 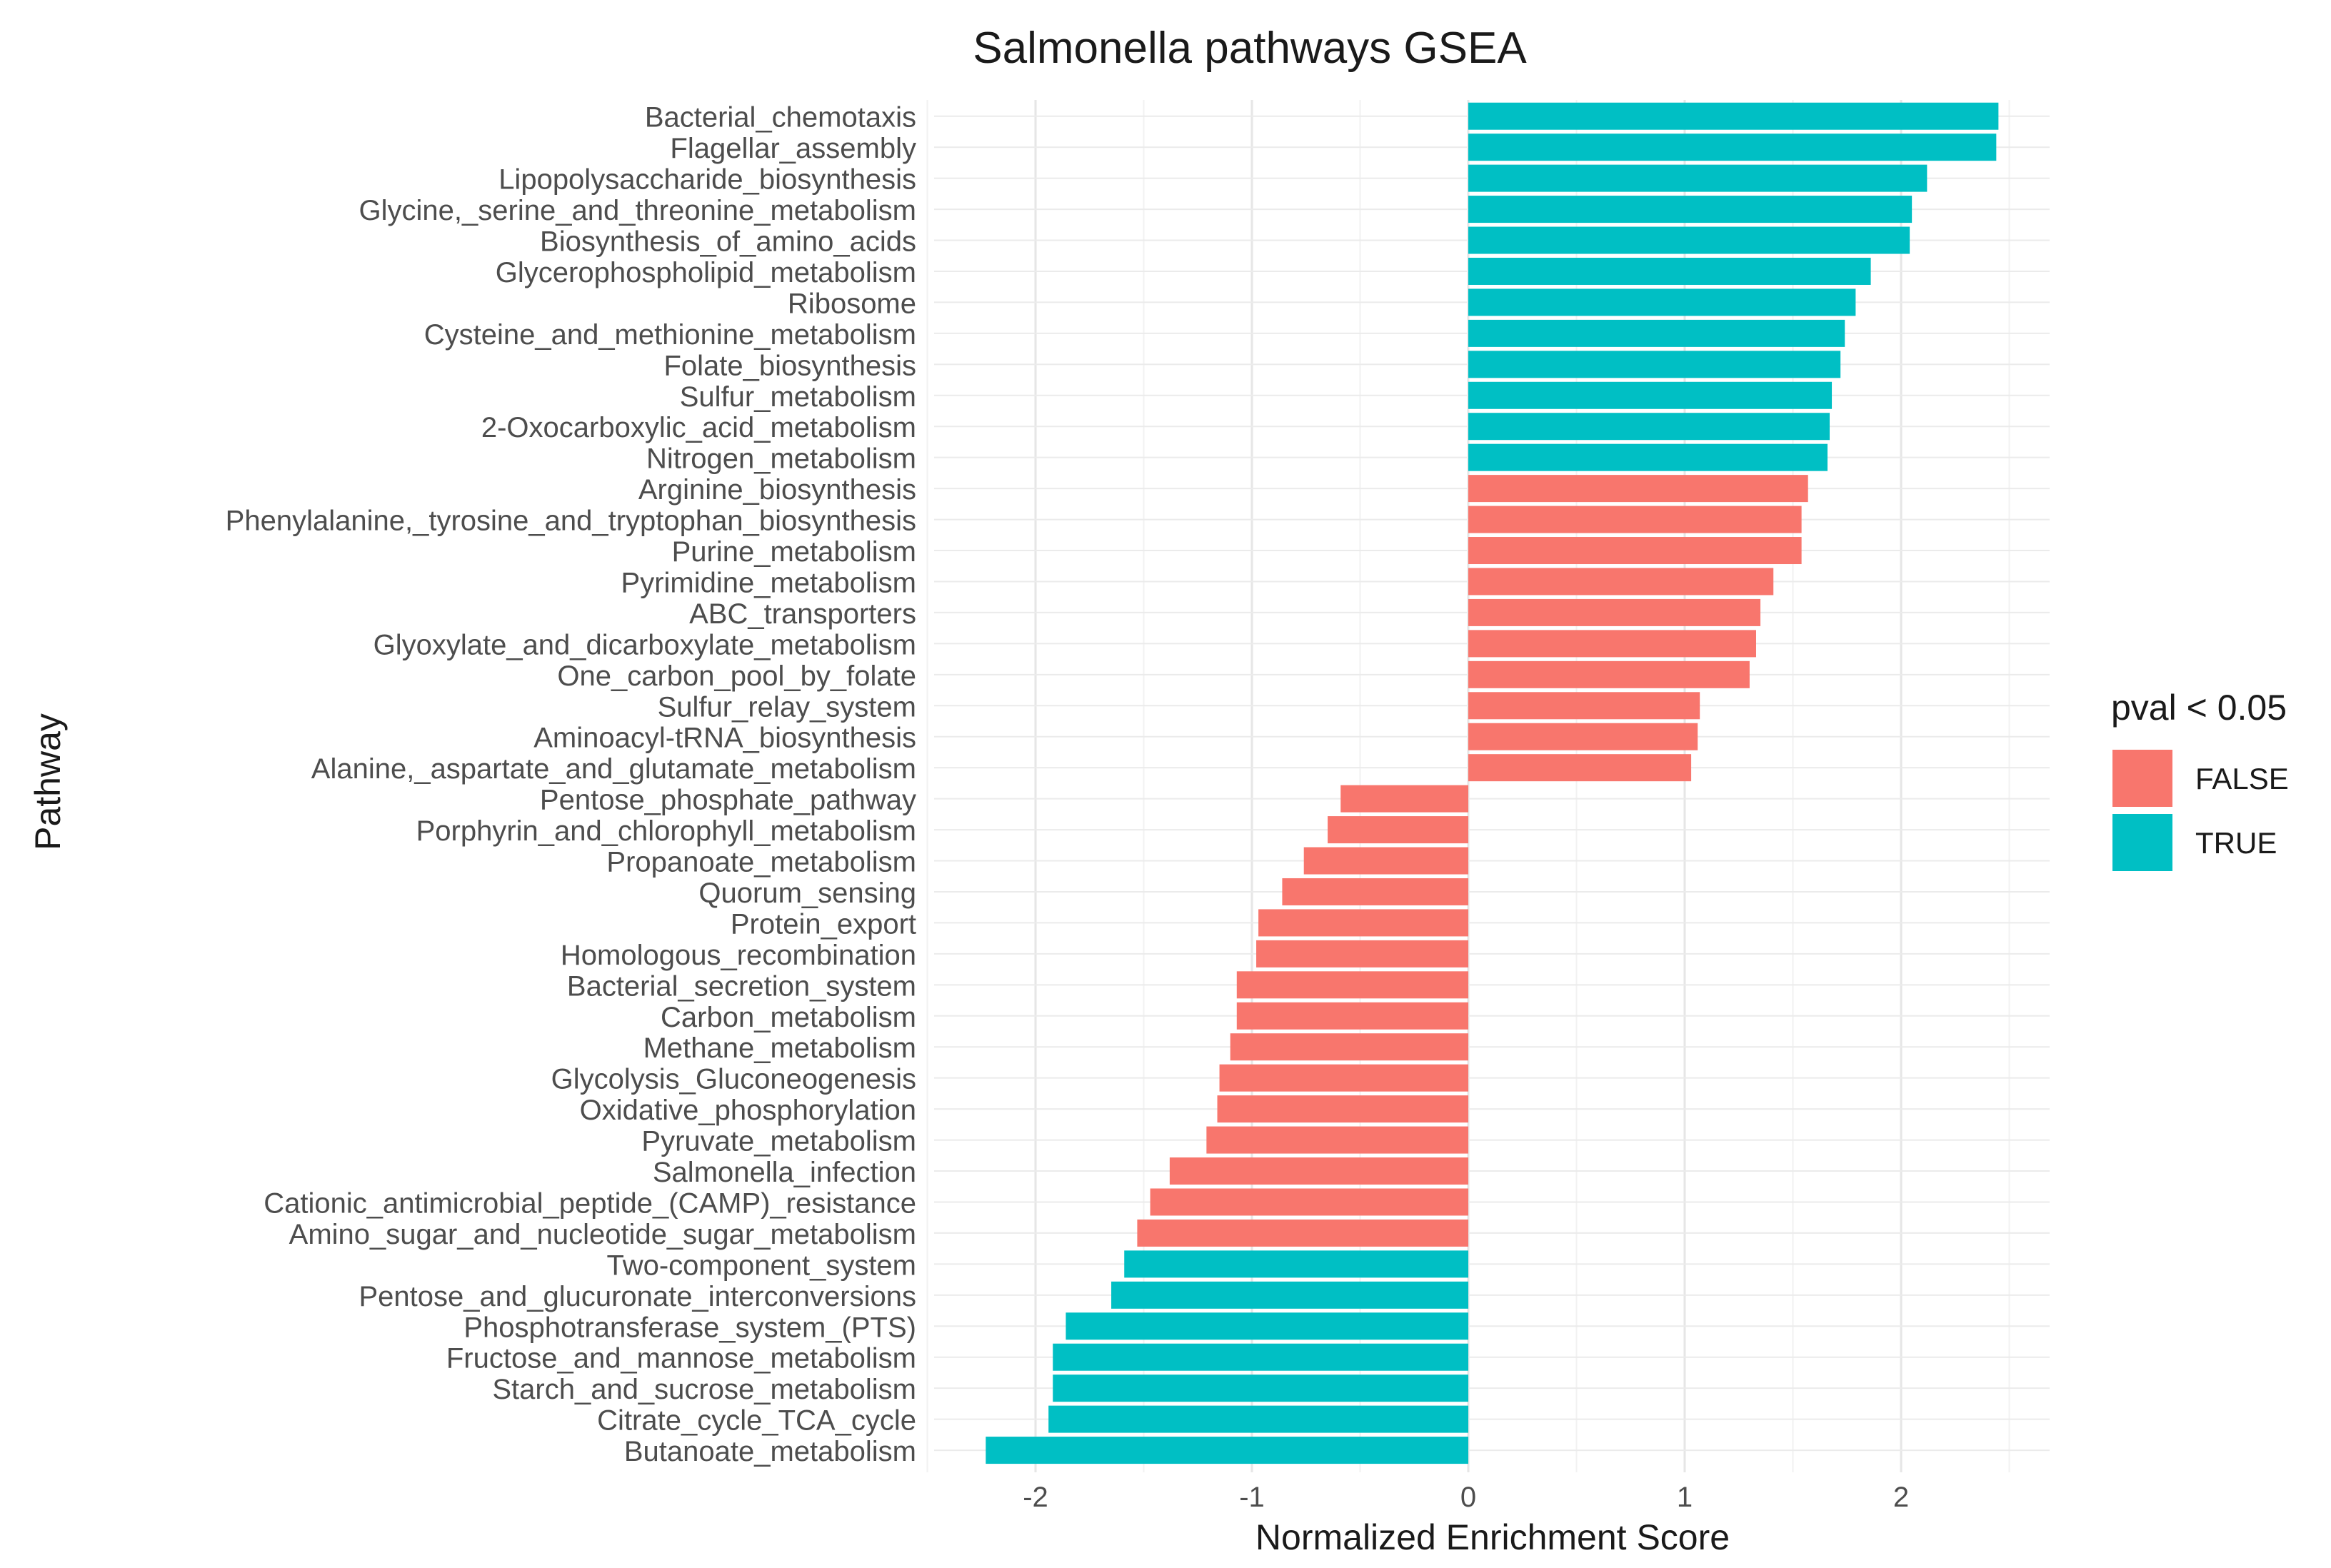 What do you see at coordinates (1343, 1078) in the screenshot?
I see `bar-glycolysis-gluconeogenesis` at bounding box center [1343, 1078].